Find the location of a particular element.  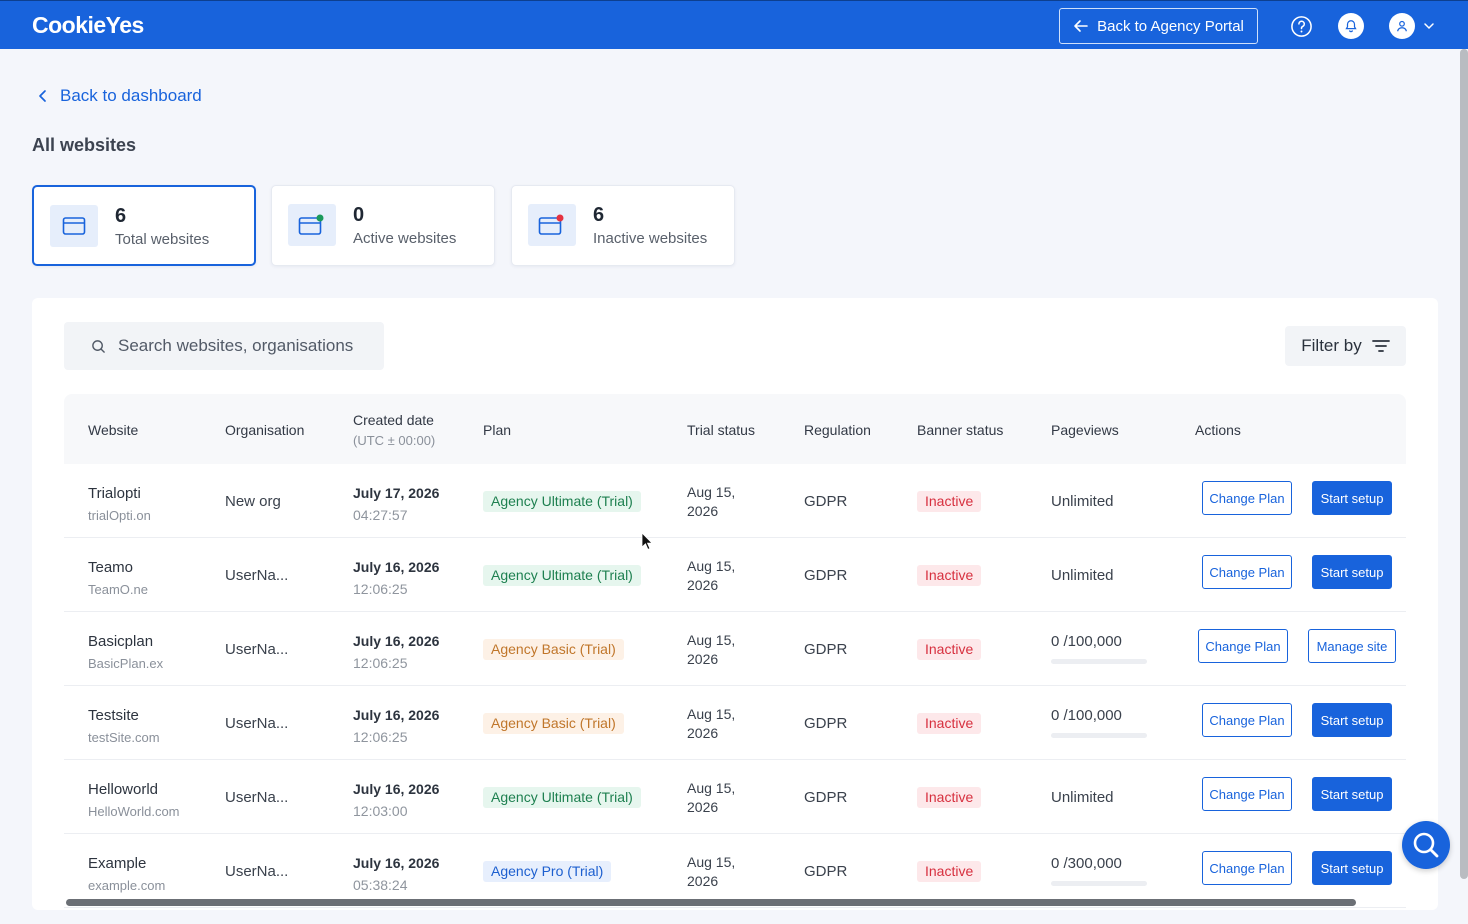

vertical-scrollbar is located at coordinates (1464, 464).